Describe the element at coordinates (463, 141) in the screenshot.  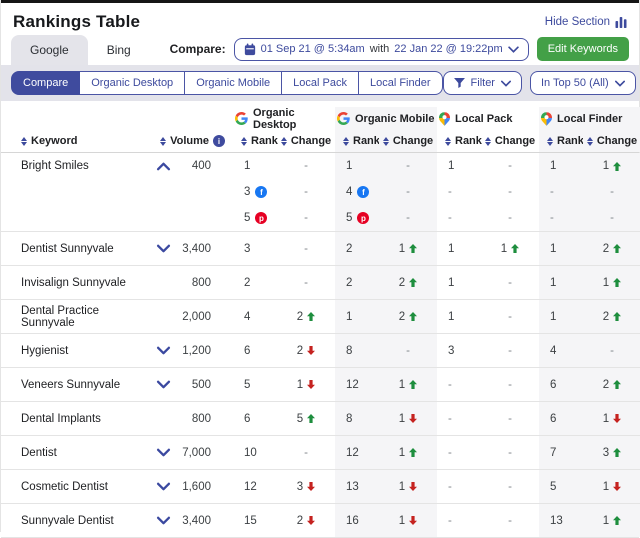
I see `rank-sort-header-lp: Rank` at that location.